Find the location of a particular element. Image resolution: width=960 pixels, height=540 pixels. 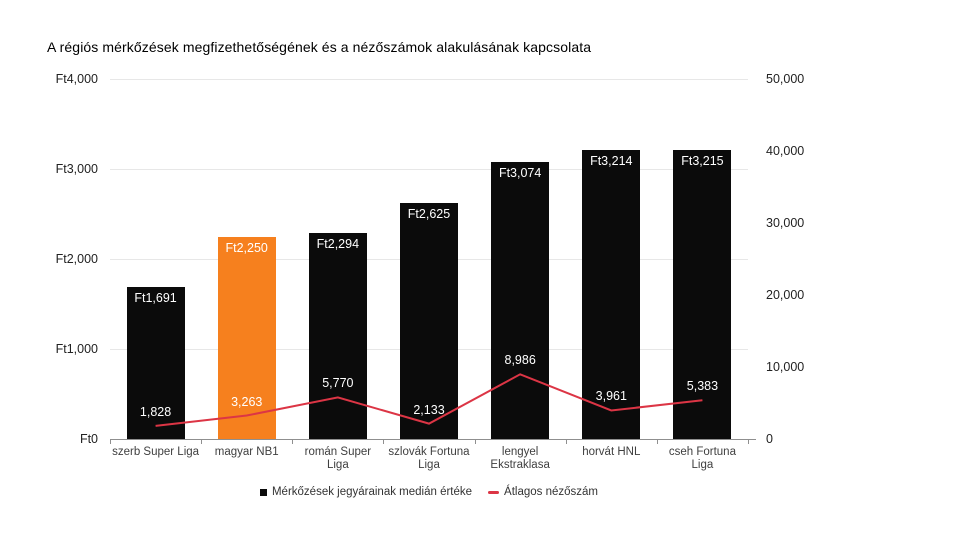

line-point-label: 2,133 is located at coordinates (429, 409).